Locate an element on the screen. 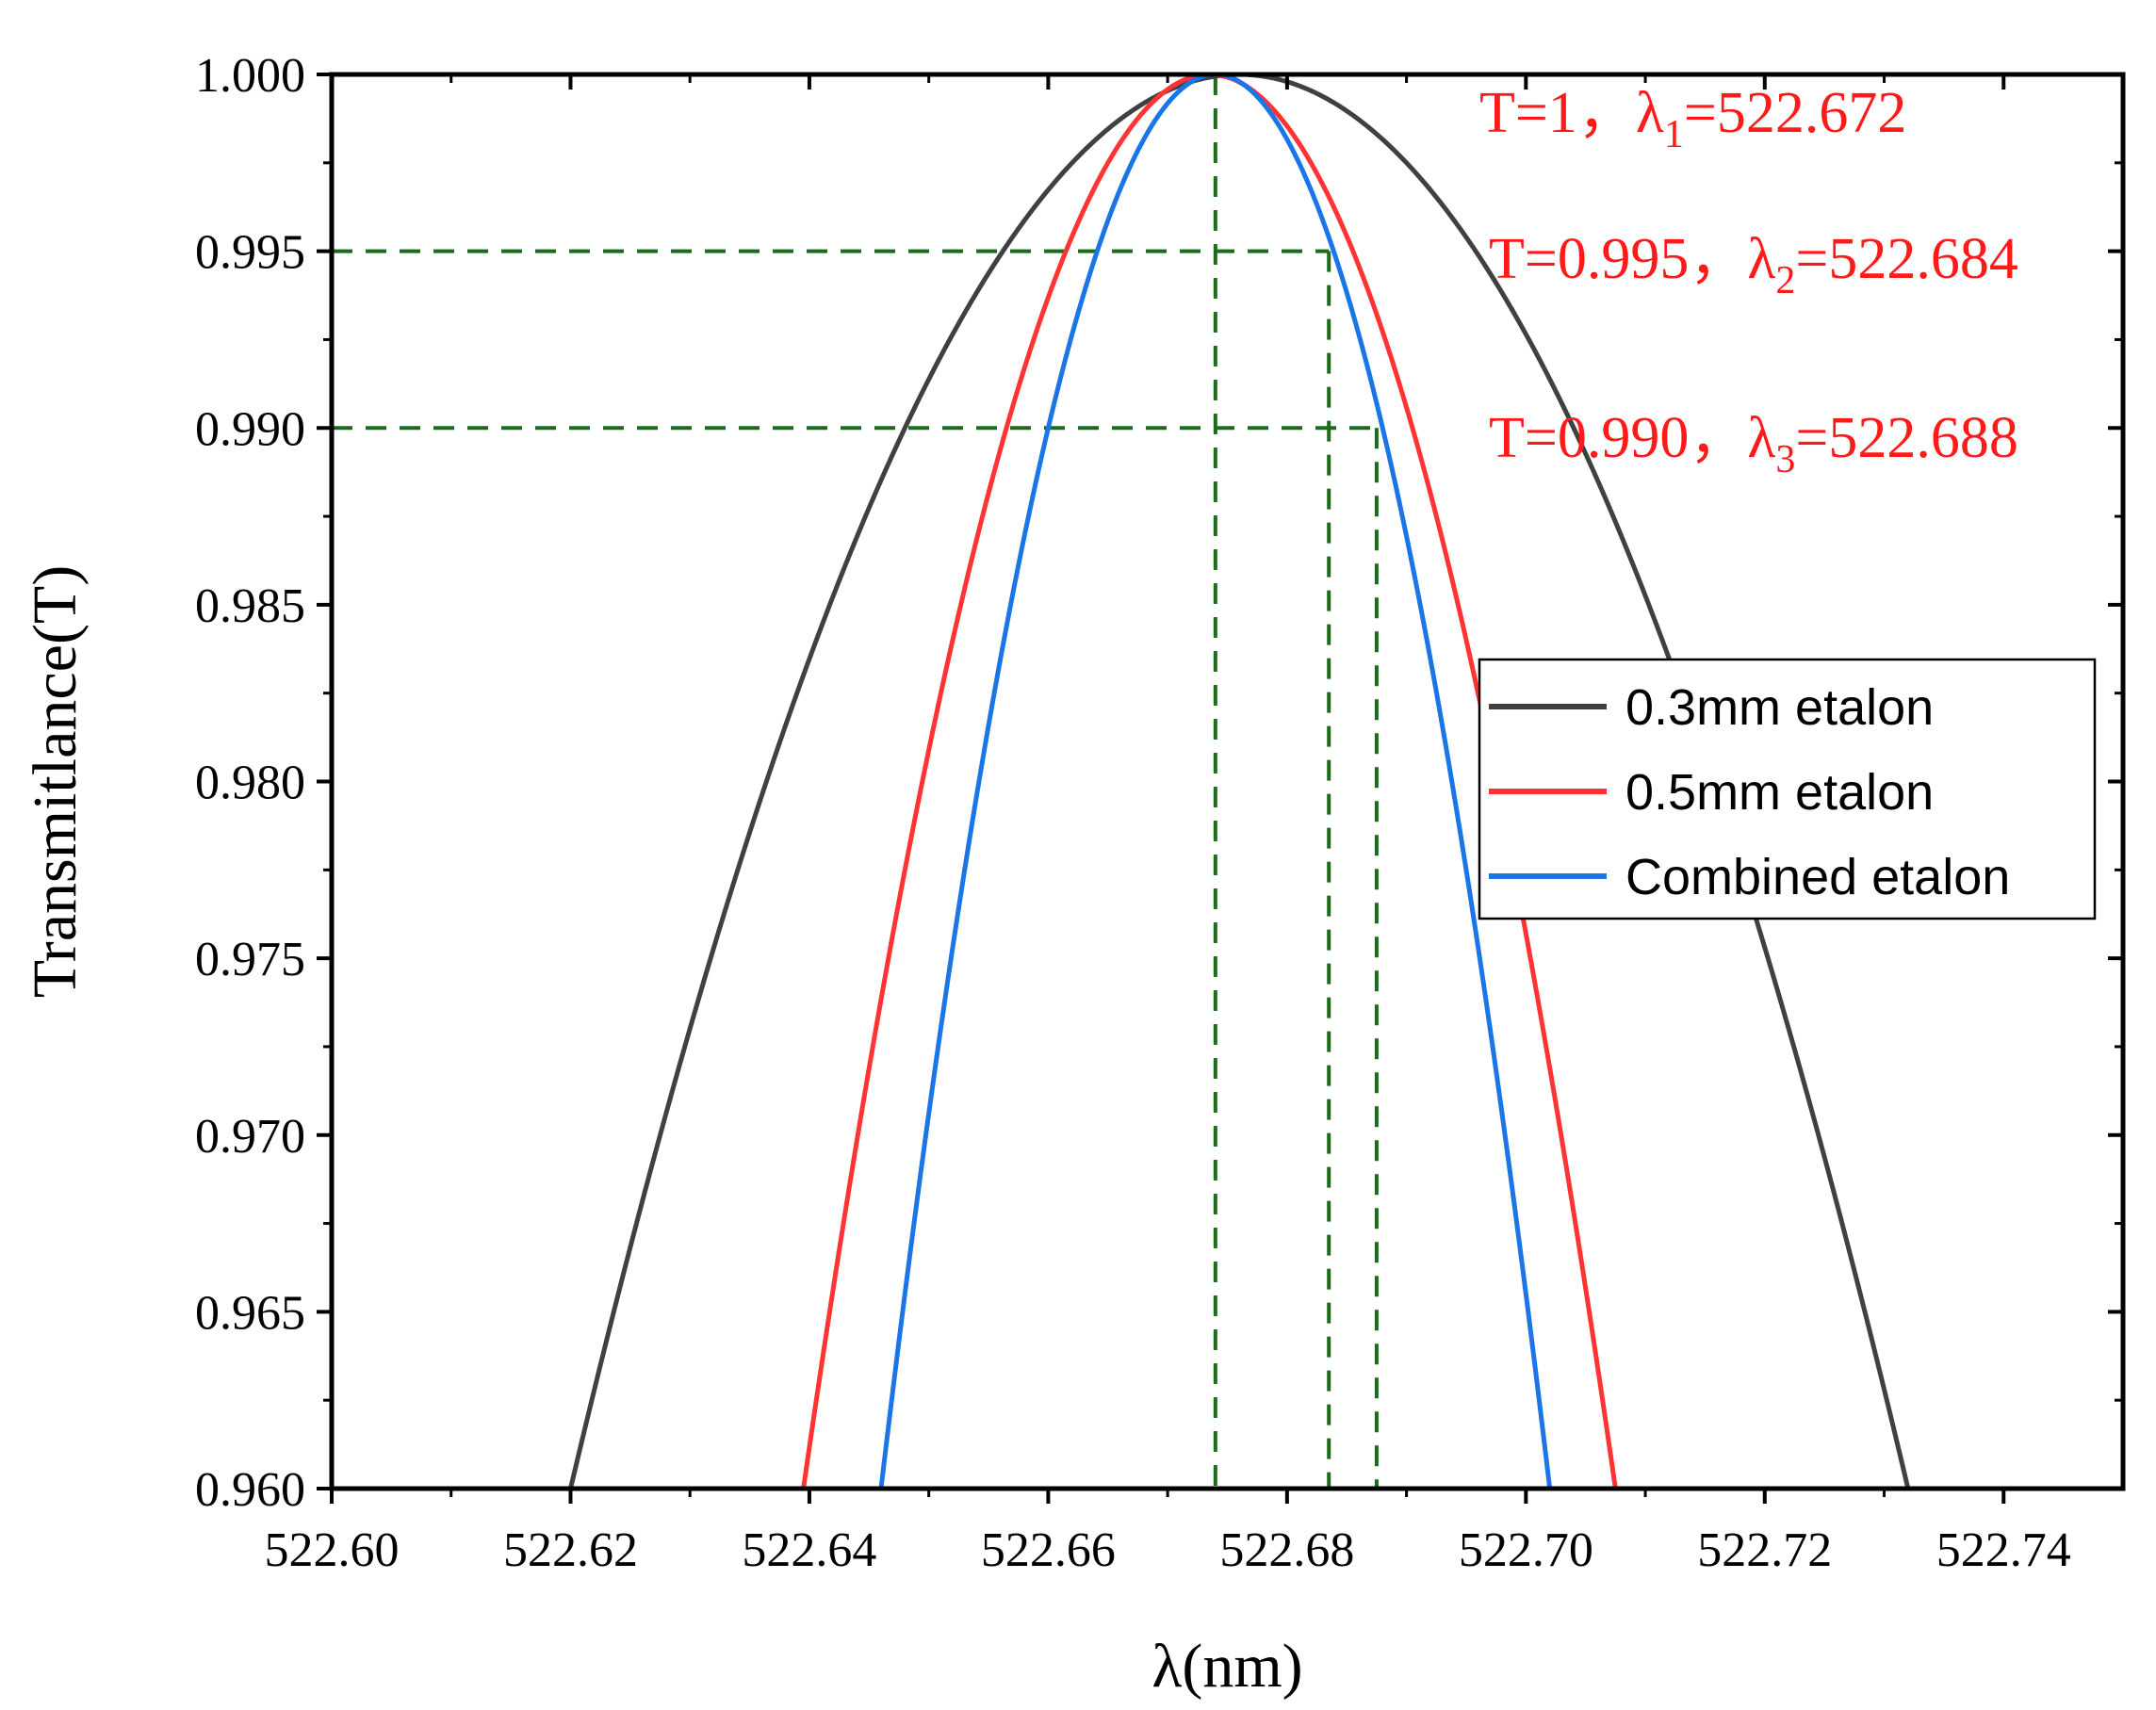 The image size is (2156, 1710). y-tick-label: 0.960 is located at coordinates (250, 1490).